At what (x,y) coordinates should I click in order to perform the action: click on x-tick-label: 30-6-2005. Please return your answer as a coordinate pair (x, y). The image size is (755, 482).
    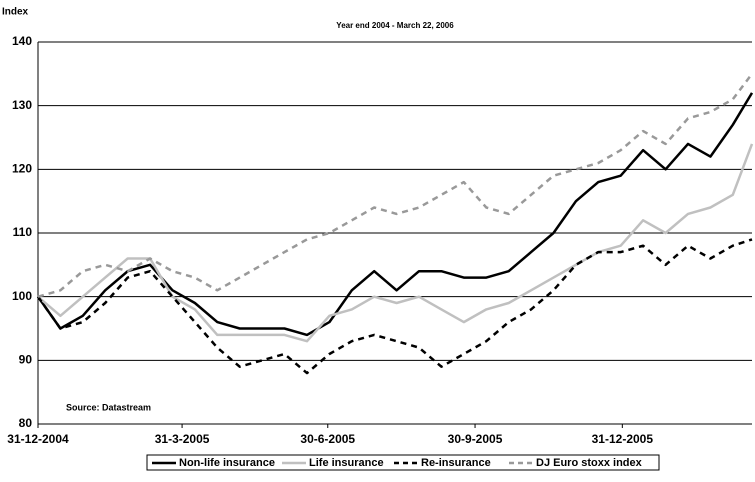
    Looking at the image, I should click on (327, 439).